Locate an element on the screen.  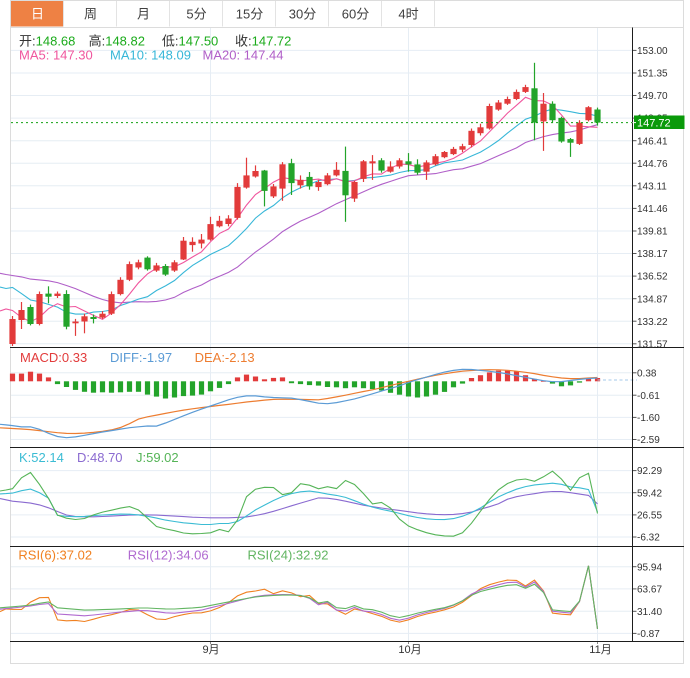
svg-text: 136.52 is located at coordinates (652, 277).